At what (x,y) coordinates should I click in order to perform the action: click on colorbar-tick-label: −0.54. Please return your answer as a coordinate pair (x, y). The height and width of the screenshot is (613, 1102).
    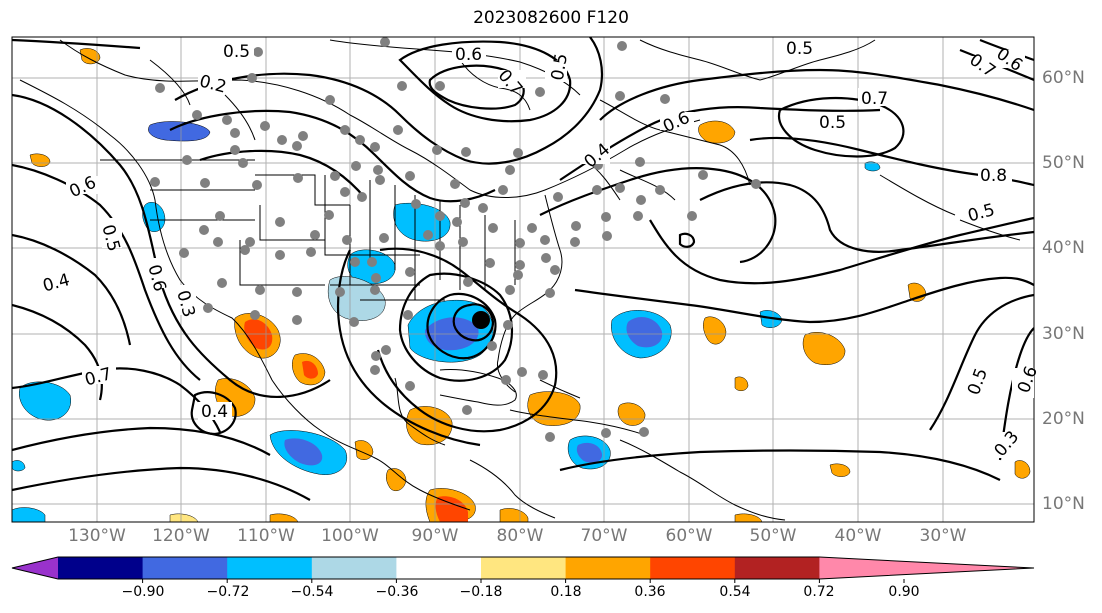
    Looking at the image, I should click on (312, 592).